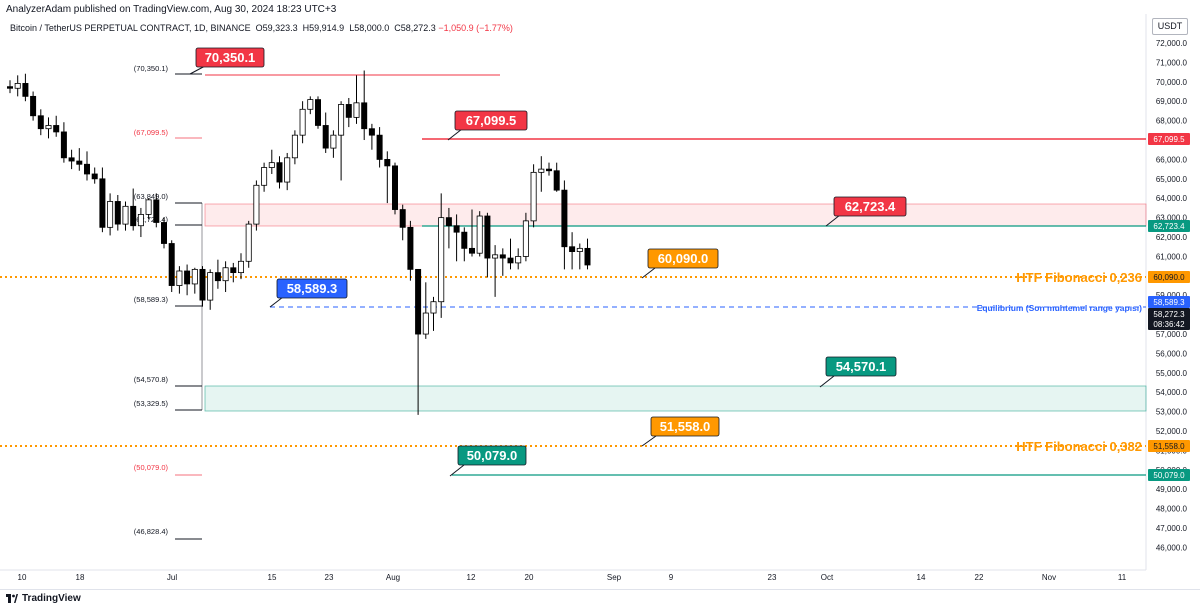  What do you see at coordinates (614, 577) in the screenshot?
I see `time-tick-label: Sep` at bounding box center [614, 577].